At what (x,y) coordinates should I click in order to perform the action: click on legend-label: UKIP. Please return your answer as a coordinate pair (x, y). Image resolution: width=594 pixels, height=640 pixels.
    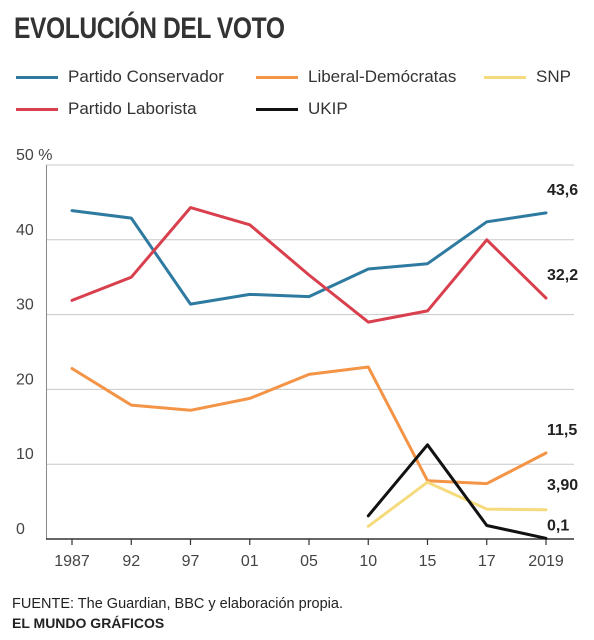
    Looking at the image, I should click on (328, 108).